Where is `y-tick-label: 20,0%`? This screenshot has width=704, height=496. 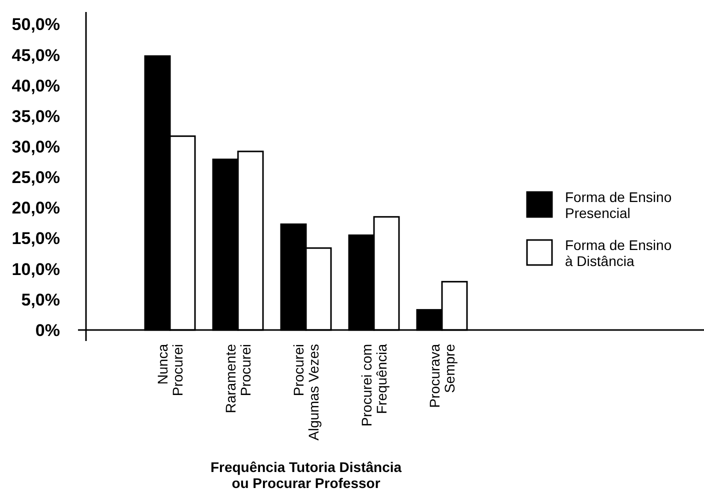
y-tick-label: 20,0% is located at coordinates (36, 208).